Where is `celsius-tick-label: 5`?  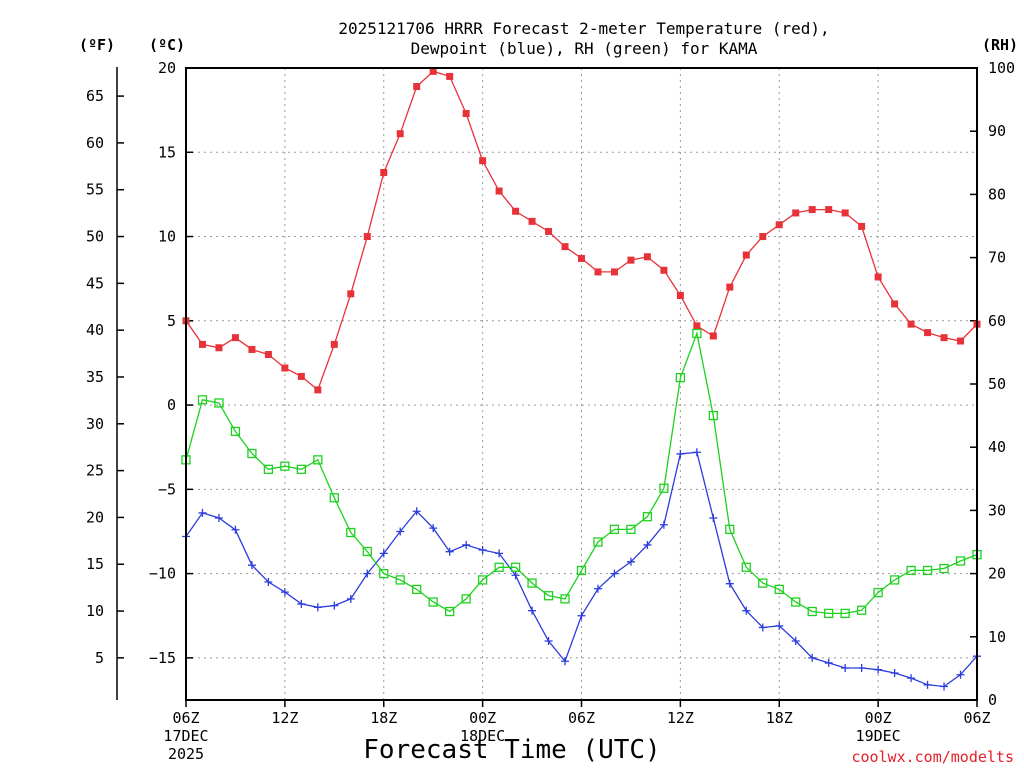 celsius-tick-label: 5 is located at coordinates (171, 321).